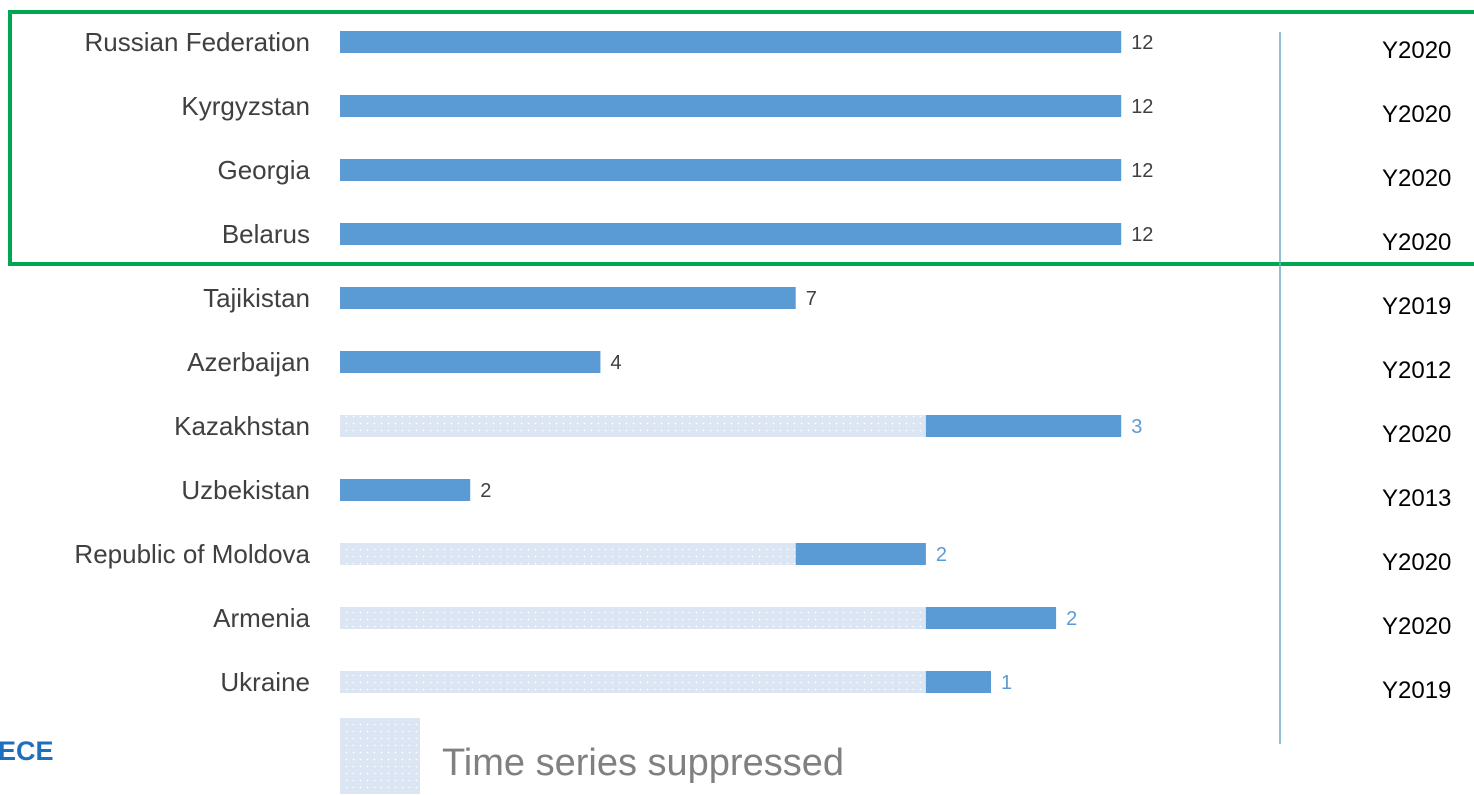  Describe the element at coordinates (266, 234) in the screenshot. I see `category-label: Belarus` at that location.